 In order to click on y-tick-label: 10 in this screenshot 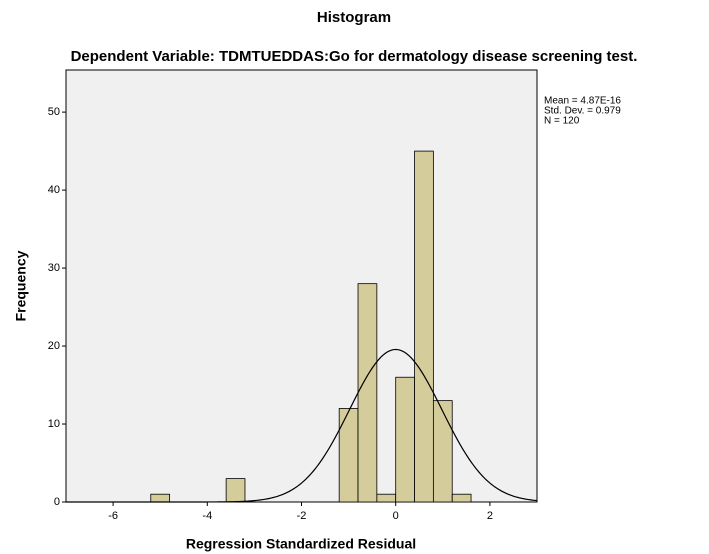, I will do `click(54, 424)`.